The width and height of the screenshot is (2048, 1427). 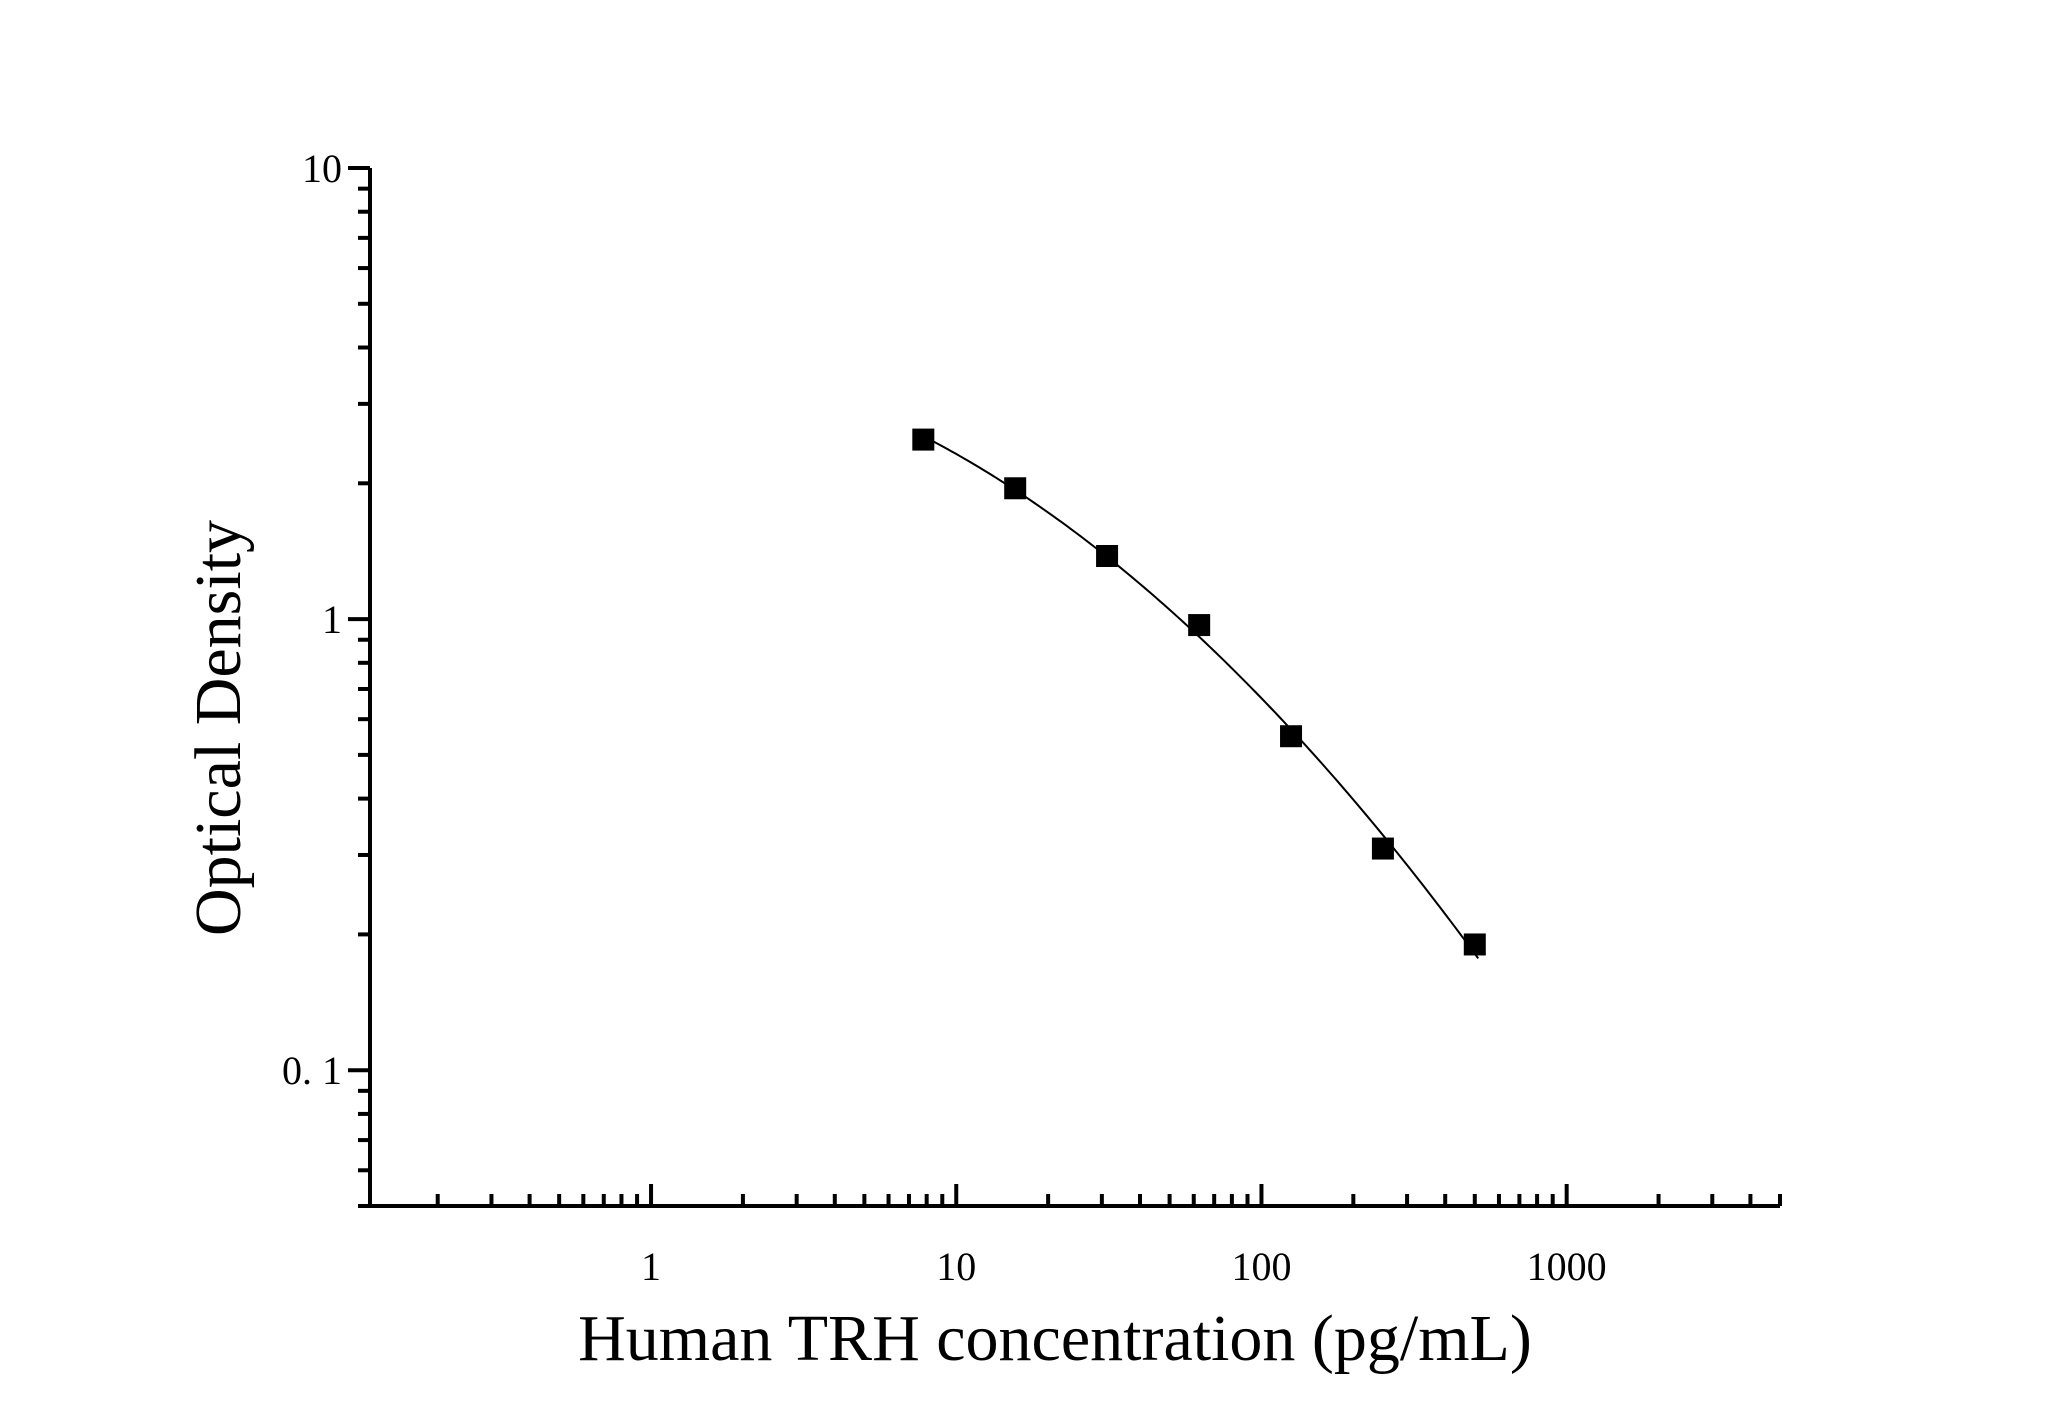 I want to click on x-tick-label: 100, so click(x=1261, y=1266).